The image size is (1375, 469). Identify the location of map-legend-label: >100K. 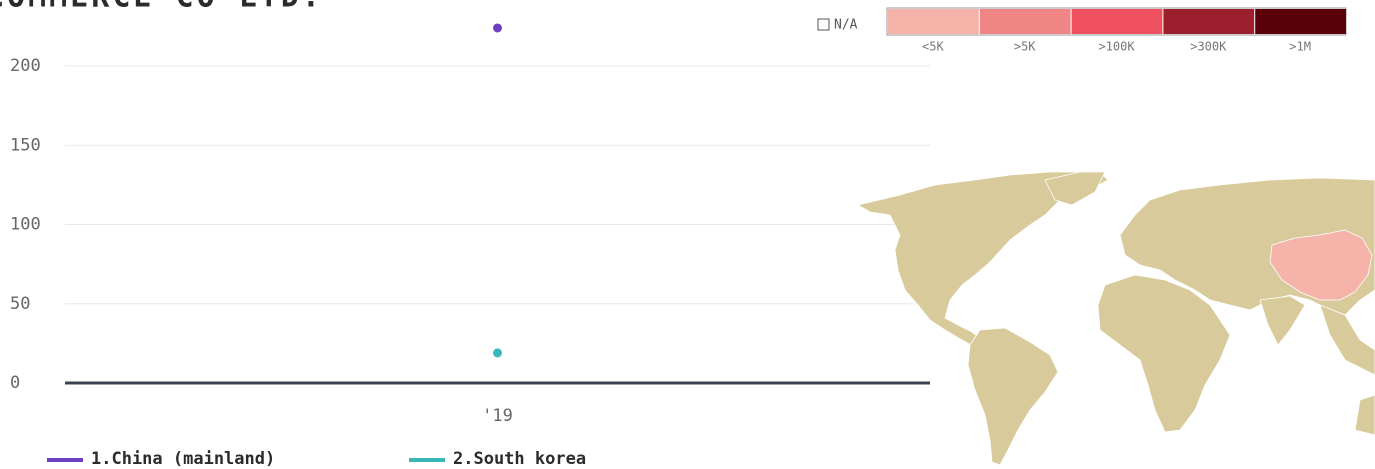
(1116, 47).